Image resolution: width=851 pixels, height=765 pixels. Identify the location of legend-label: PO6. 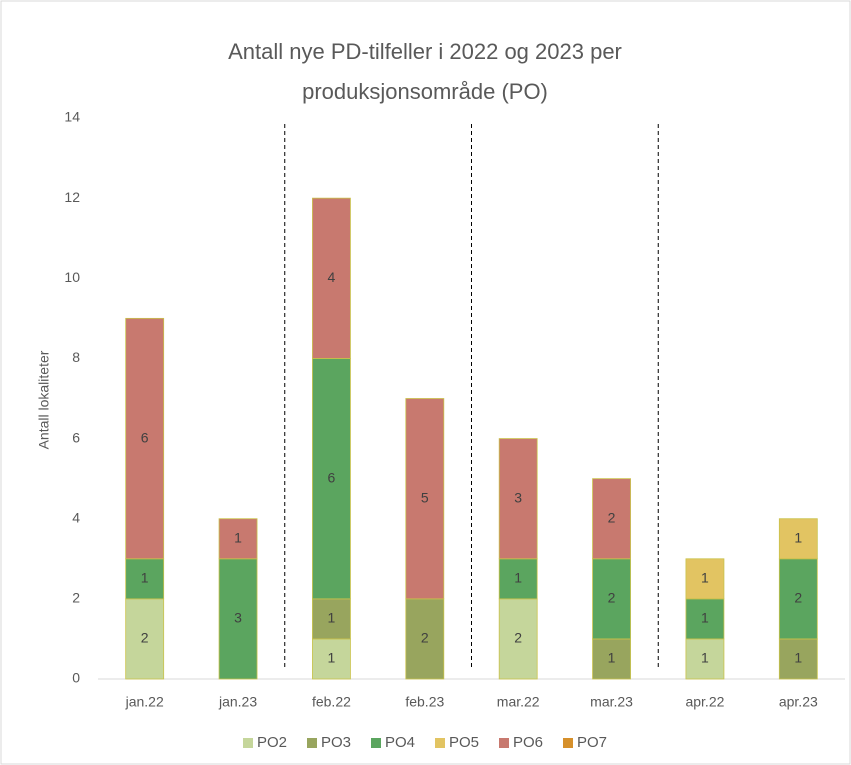
(528, 742).